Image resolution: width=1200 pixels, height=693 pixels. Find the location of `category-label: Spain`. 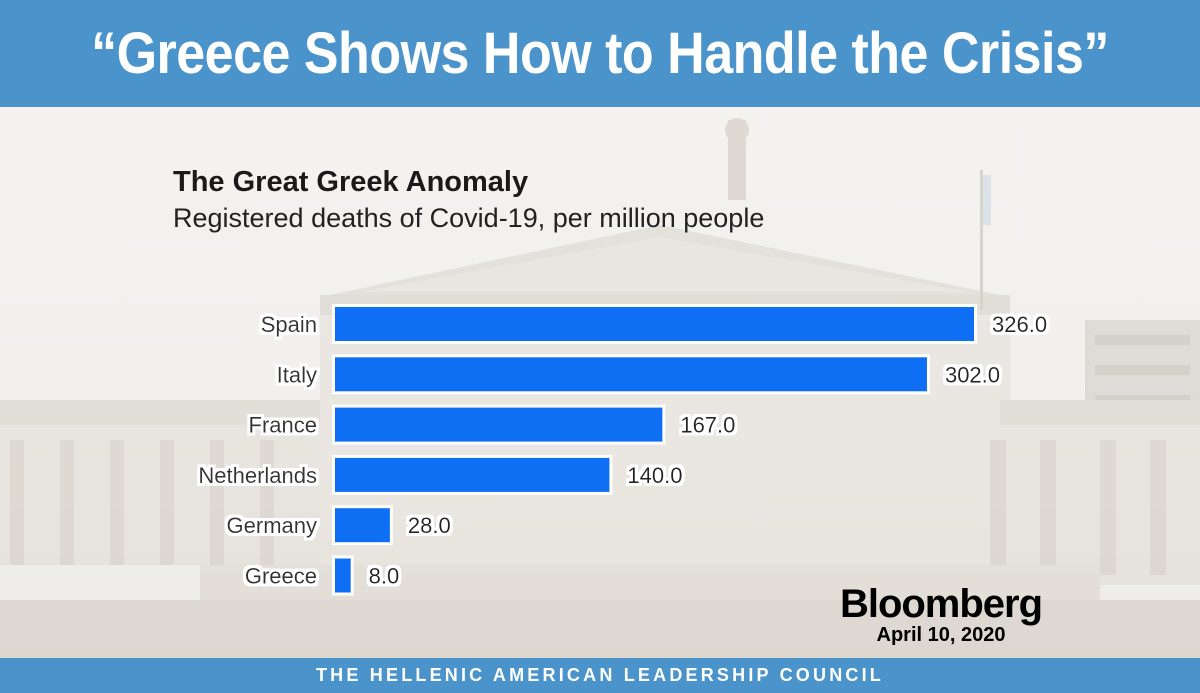

category-label: Spain is located at coordinates (289, 324).